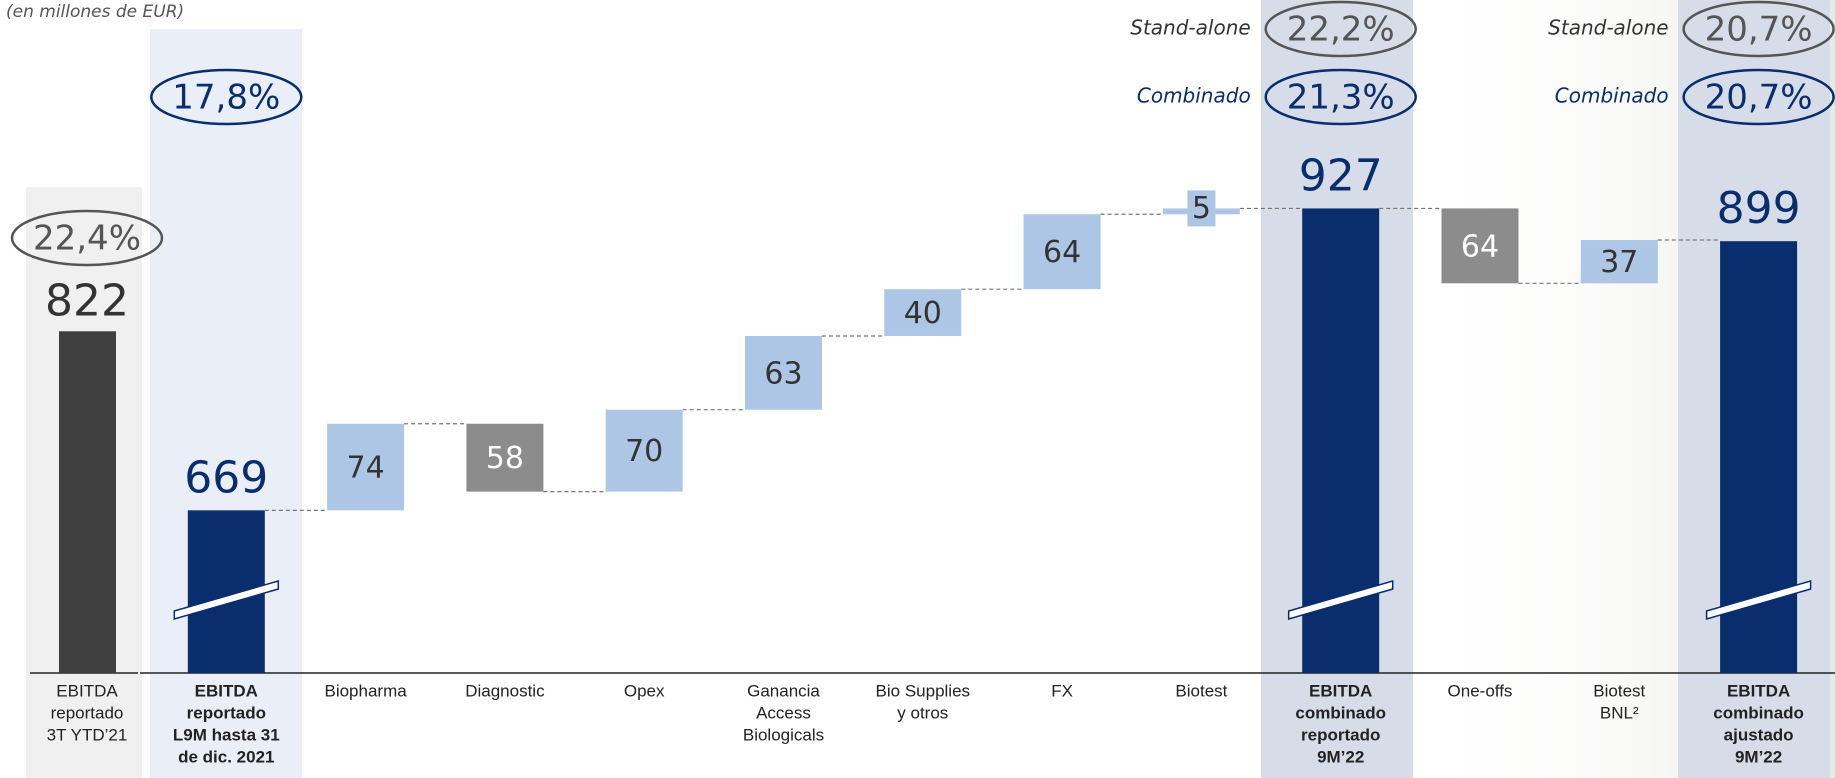 The height and width of the screenshot is (778, 1835). Describe the element at coordinates (1341, 175) in the screenshot. I see `value-label: 927` at that location.